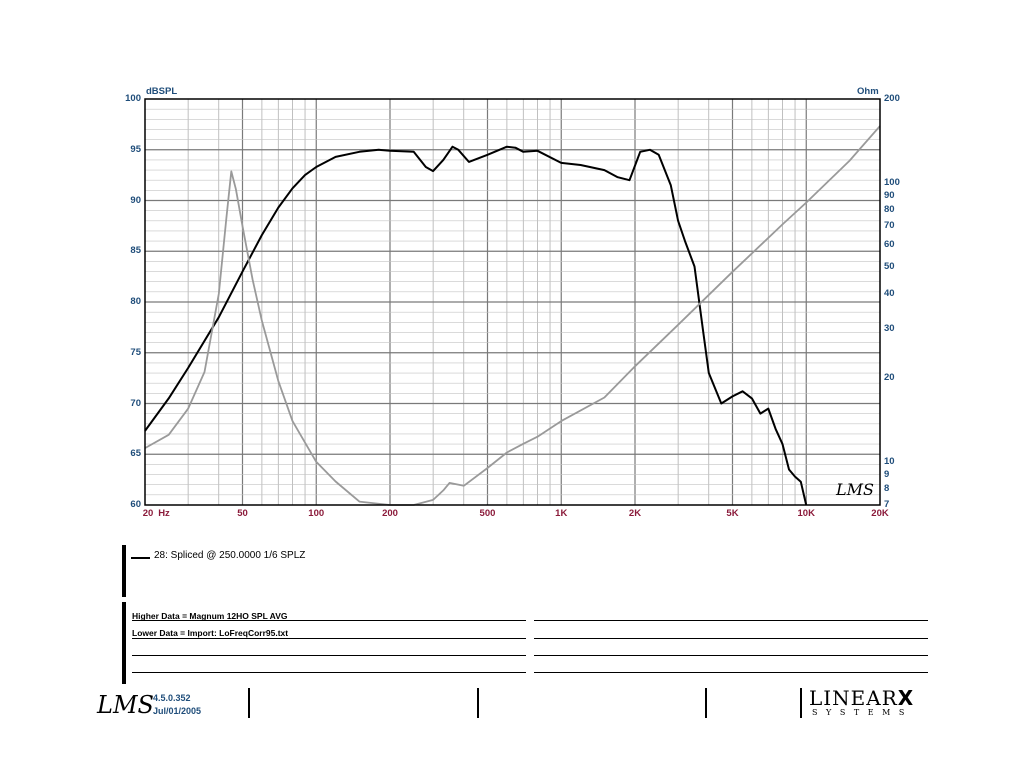 Image resolution: width=1024 pixels, height=768 pixels. What do you see at coordinates (135, 301) in the screenshot?
I see `y-tick-label: 80` at bounding box center [135, 301].